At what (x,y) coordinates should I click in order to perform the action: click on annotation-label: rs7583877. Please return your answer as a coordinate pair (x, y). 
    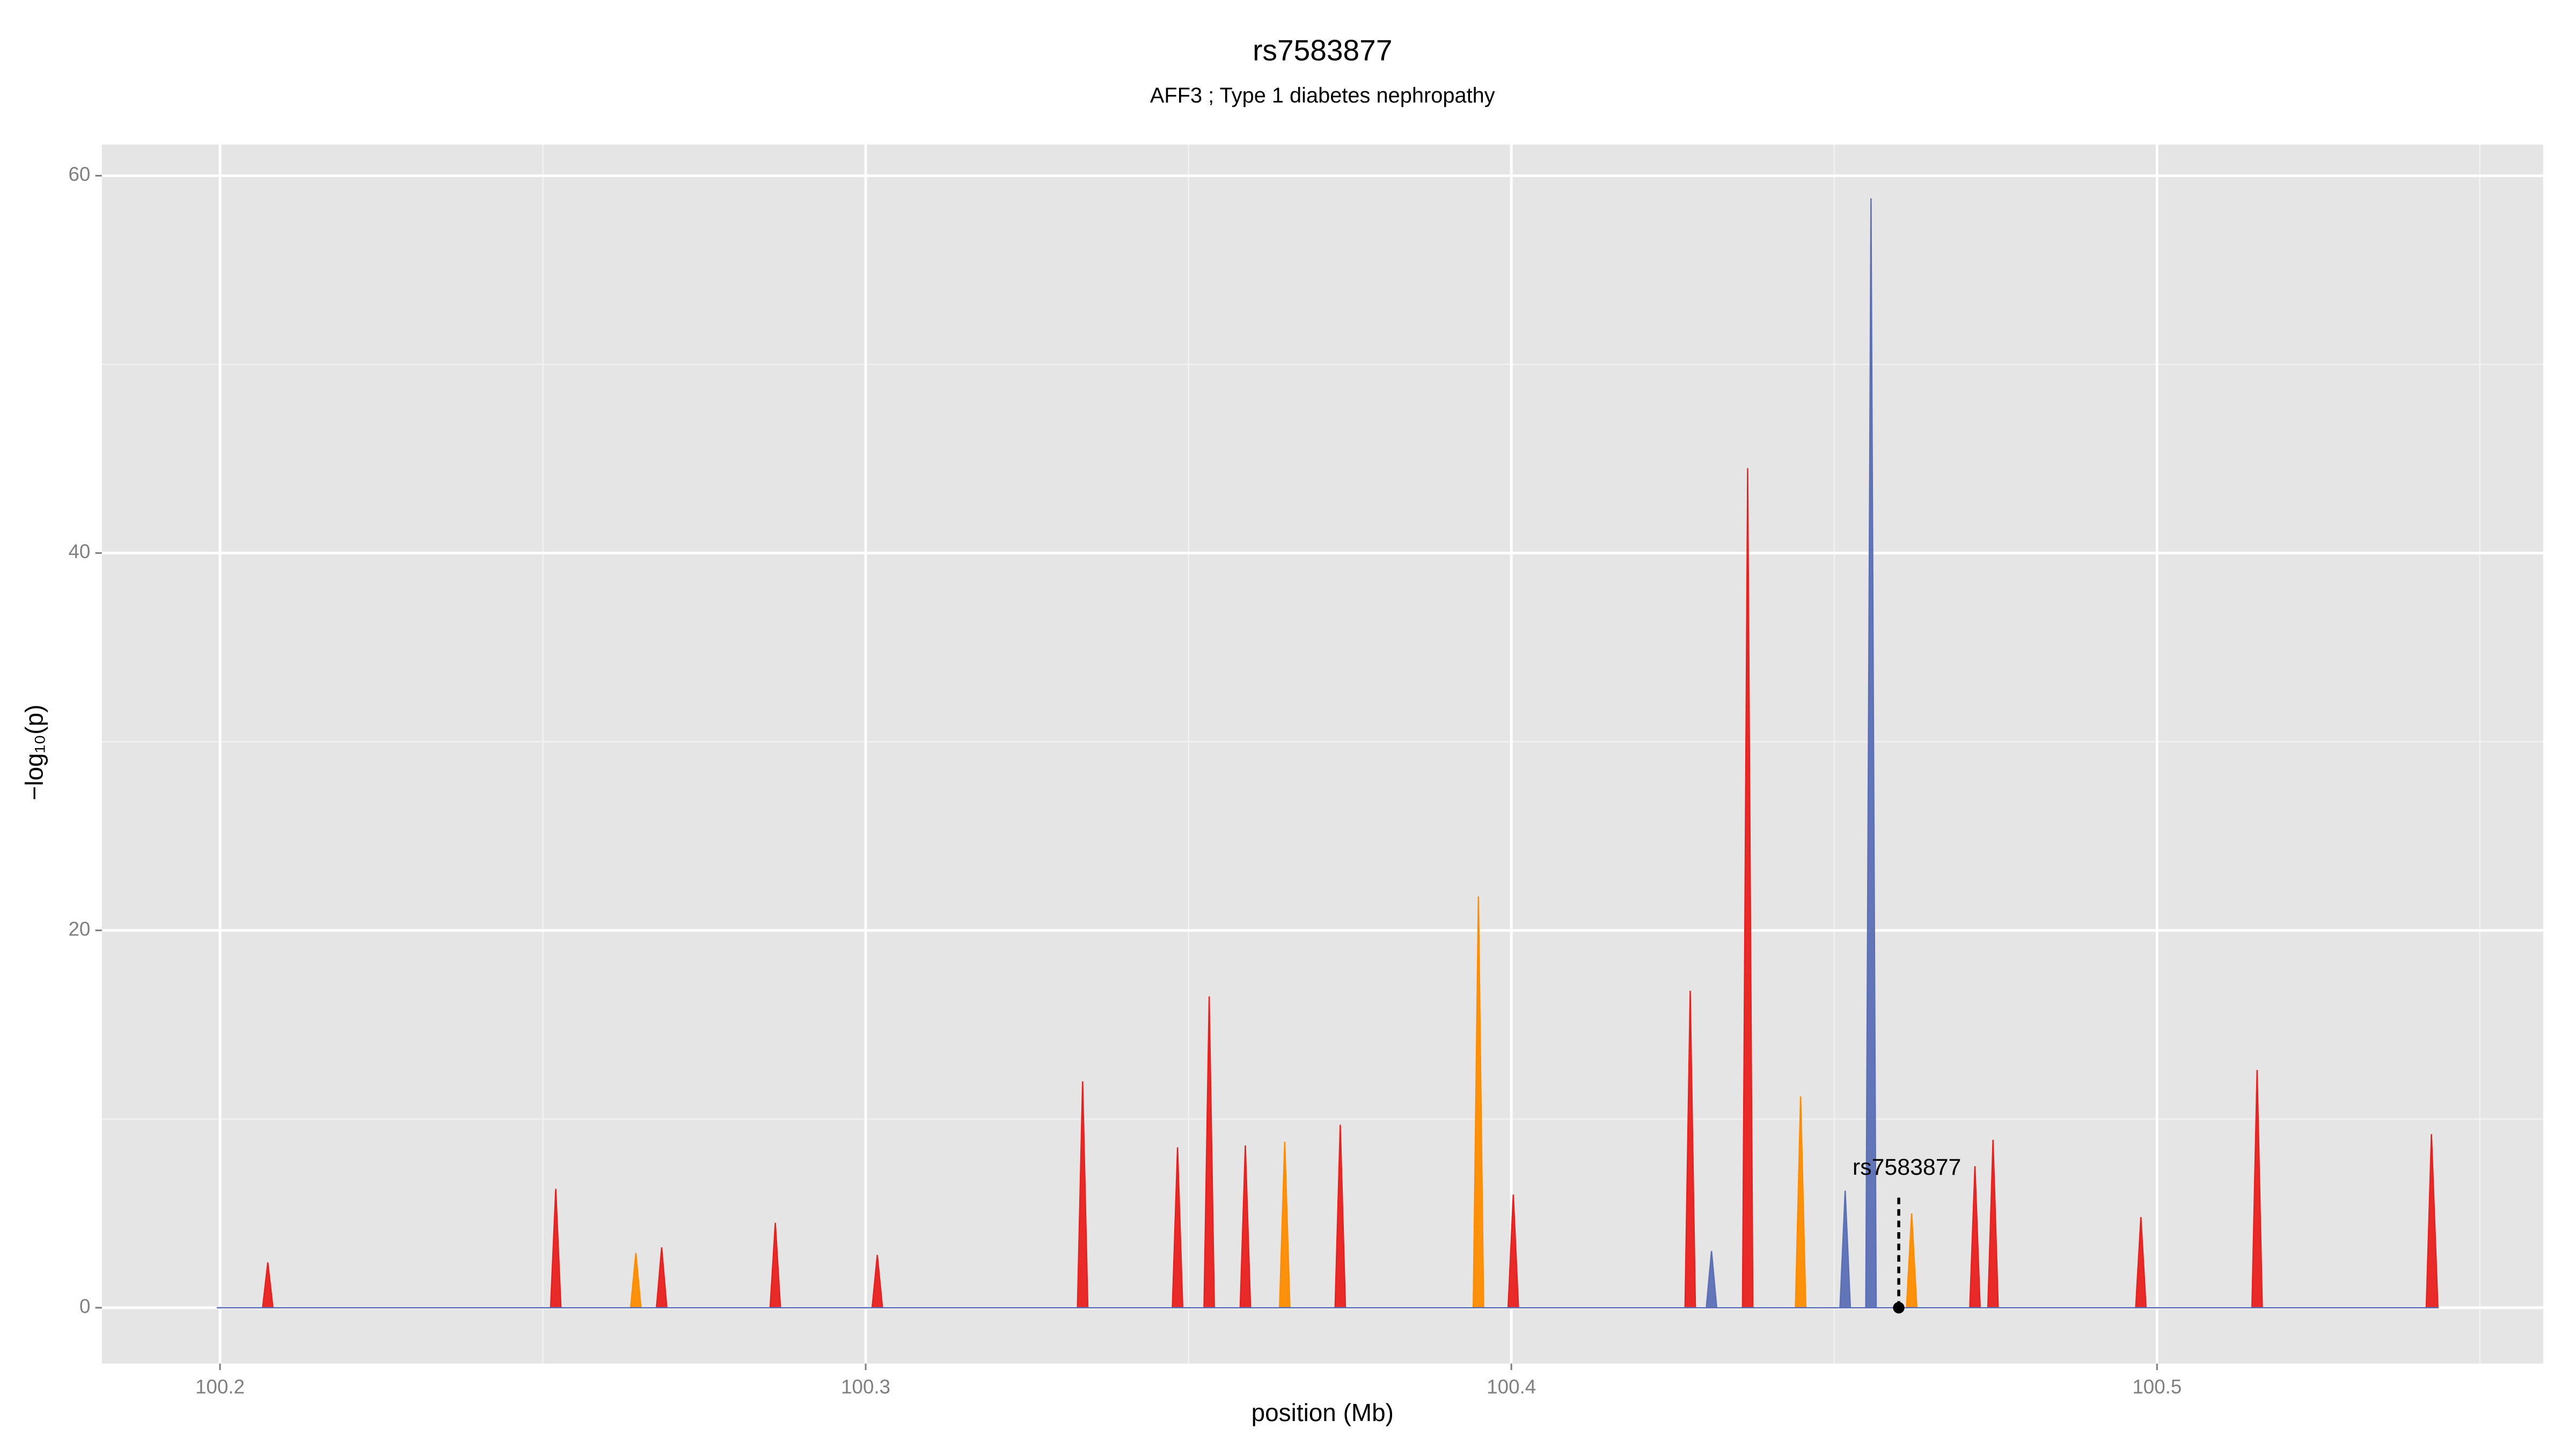
    Looking at the image, I should click on (1907, 1167).